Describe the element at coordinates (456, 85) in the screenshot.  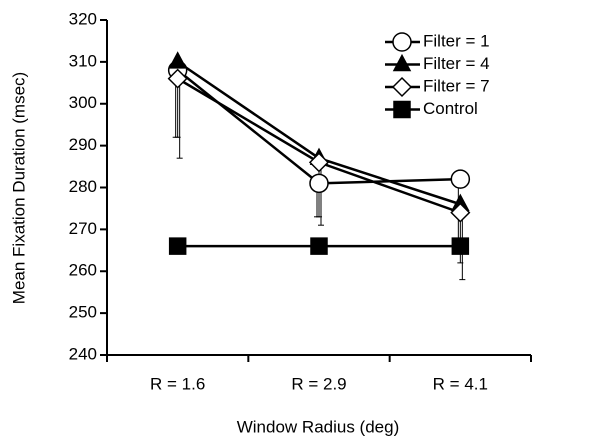
I see `legend-label: Filter = 7` at that location.